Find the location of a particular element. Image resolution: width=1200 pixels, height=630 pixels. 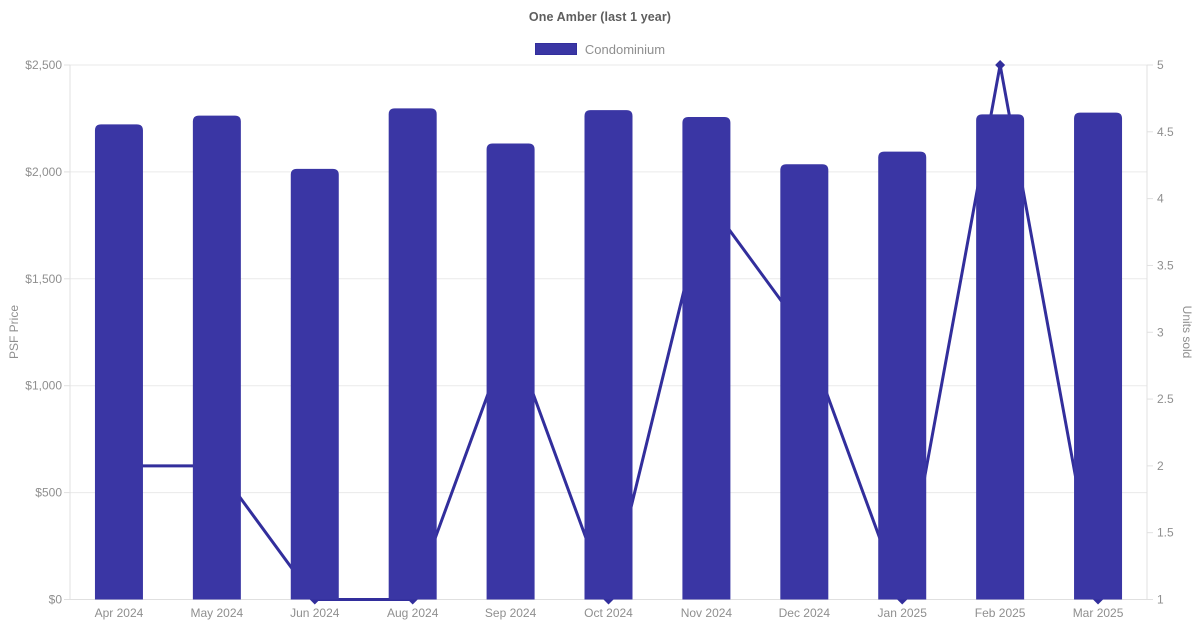

psf-bar-oct-2024 is located at coordinates (608, 355).